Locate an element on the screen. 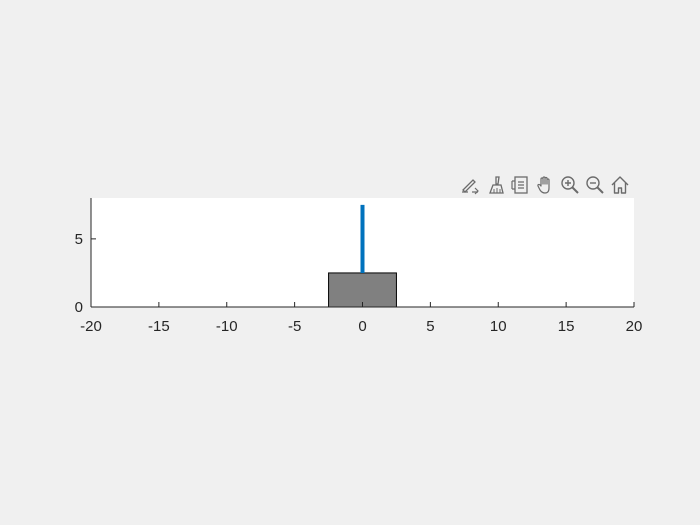 The height and width of the screenshot is (525, 700). y-tick-label: 0 is located at coordinates (79, 307).